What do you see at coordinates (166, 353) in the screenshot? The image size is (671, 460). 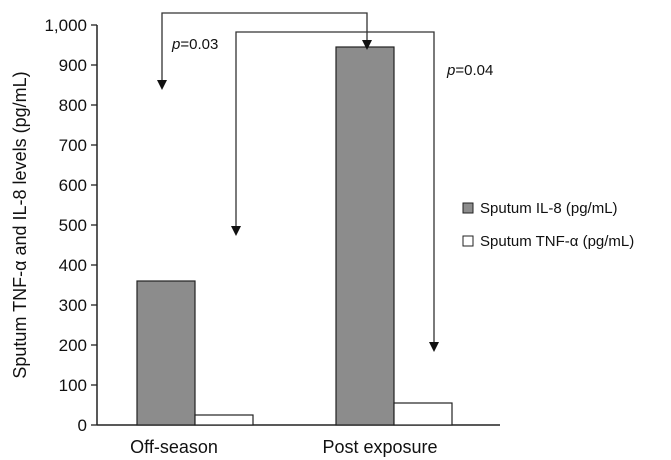 I see `bar-il8-off-season` at bounding box center [166, 353].